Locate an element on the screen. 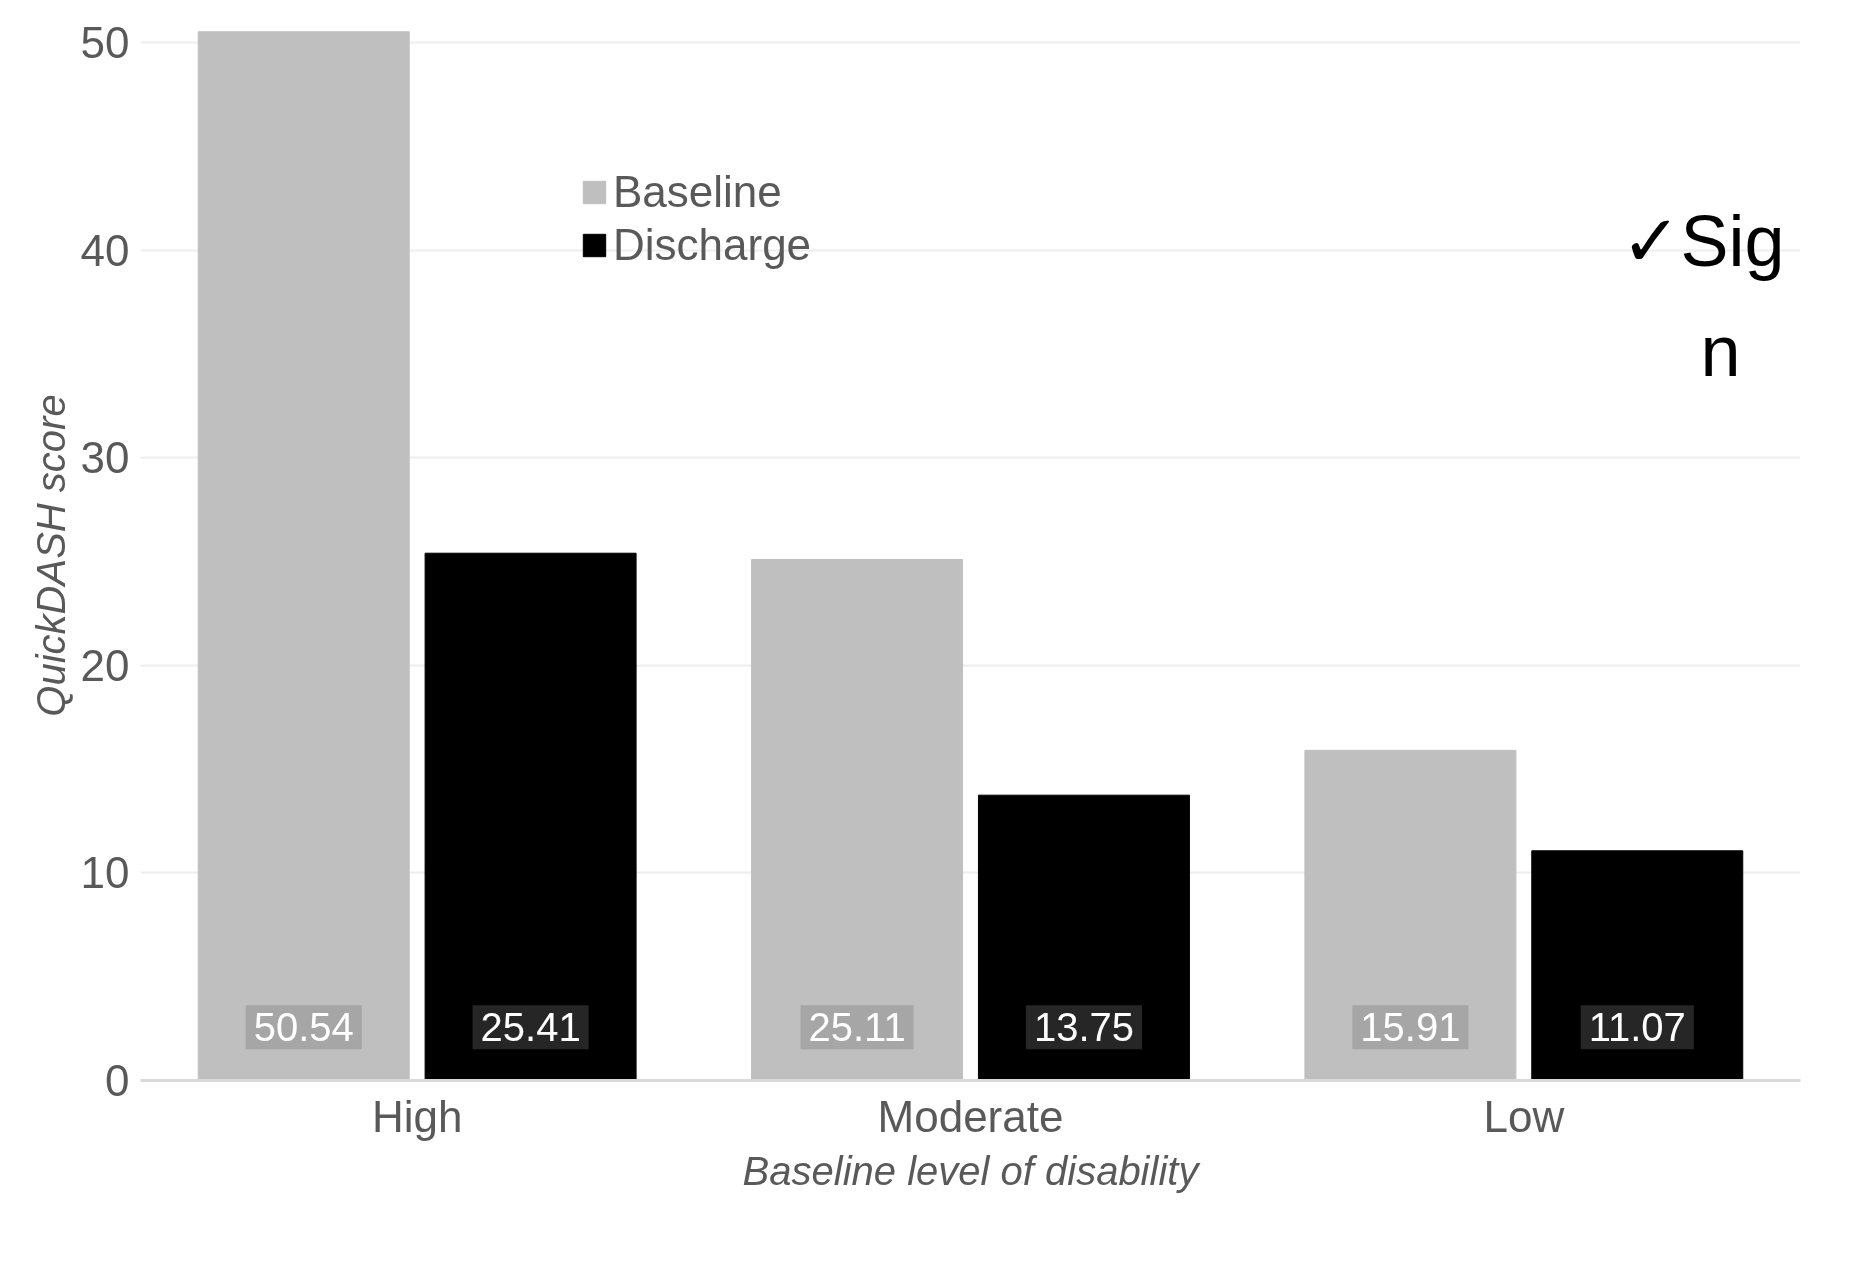 The height and width of the screenshot is (1267, 1869). x-tick-label: High is located at coordinates (417, 1116).